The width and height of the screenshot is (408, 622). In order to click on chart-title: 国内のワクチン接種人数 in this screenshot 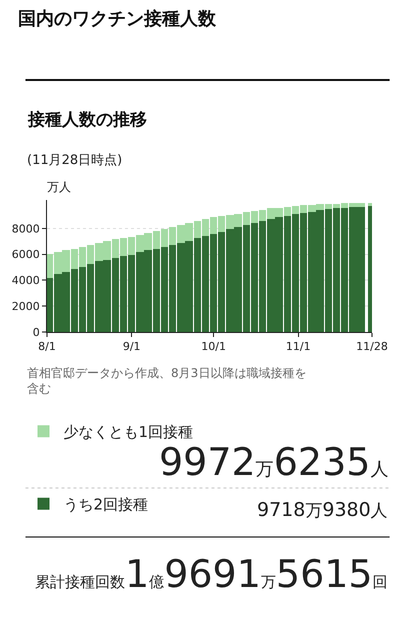, I will do `click(117, 19)`.